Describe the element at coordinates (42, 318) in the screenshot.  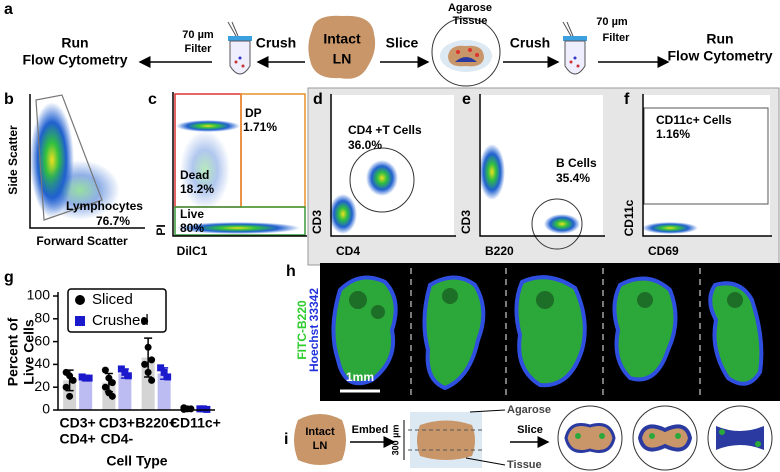
I see `y-tick-label: 80` at that location.